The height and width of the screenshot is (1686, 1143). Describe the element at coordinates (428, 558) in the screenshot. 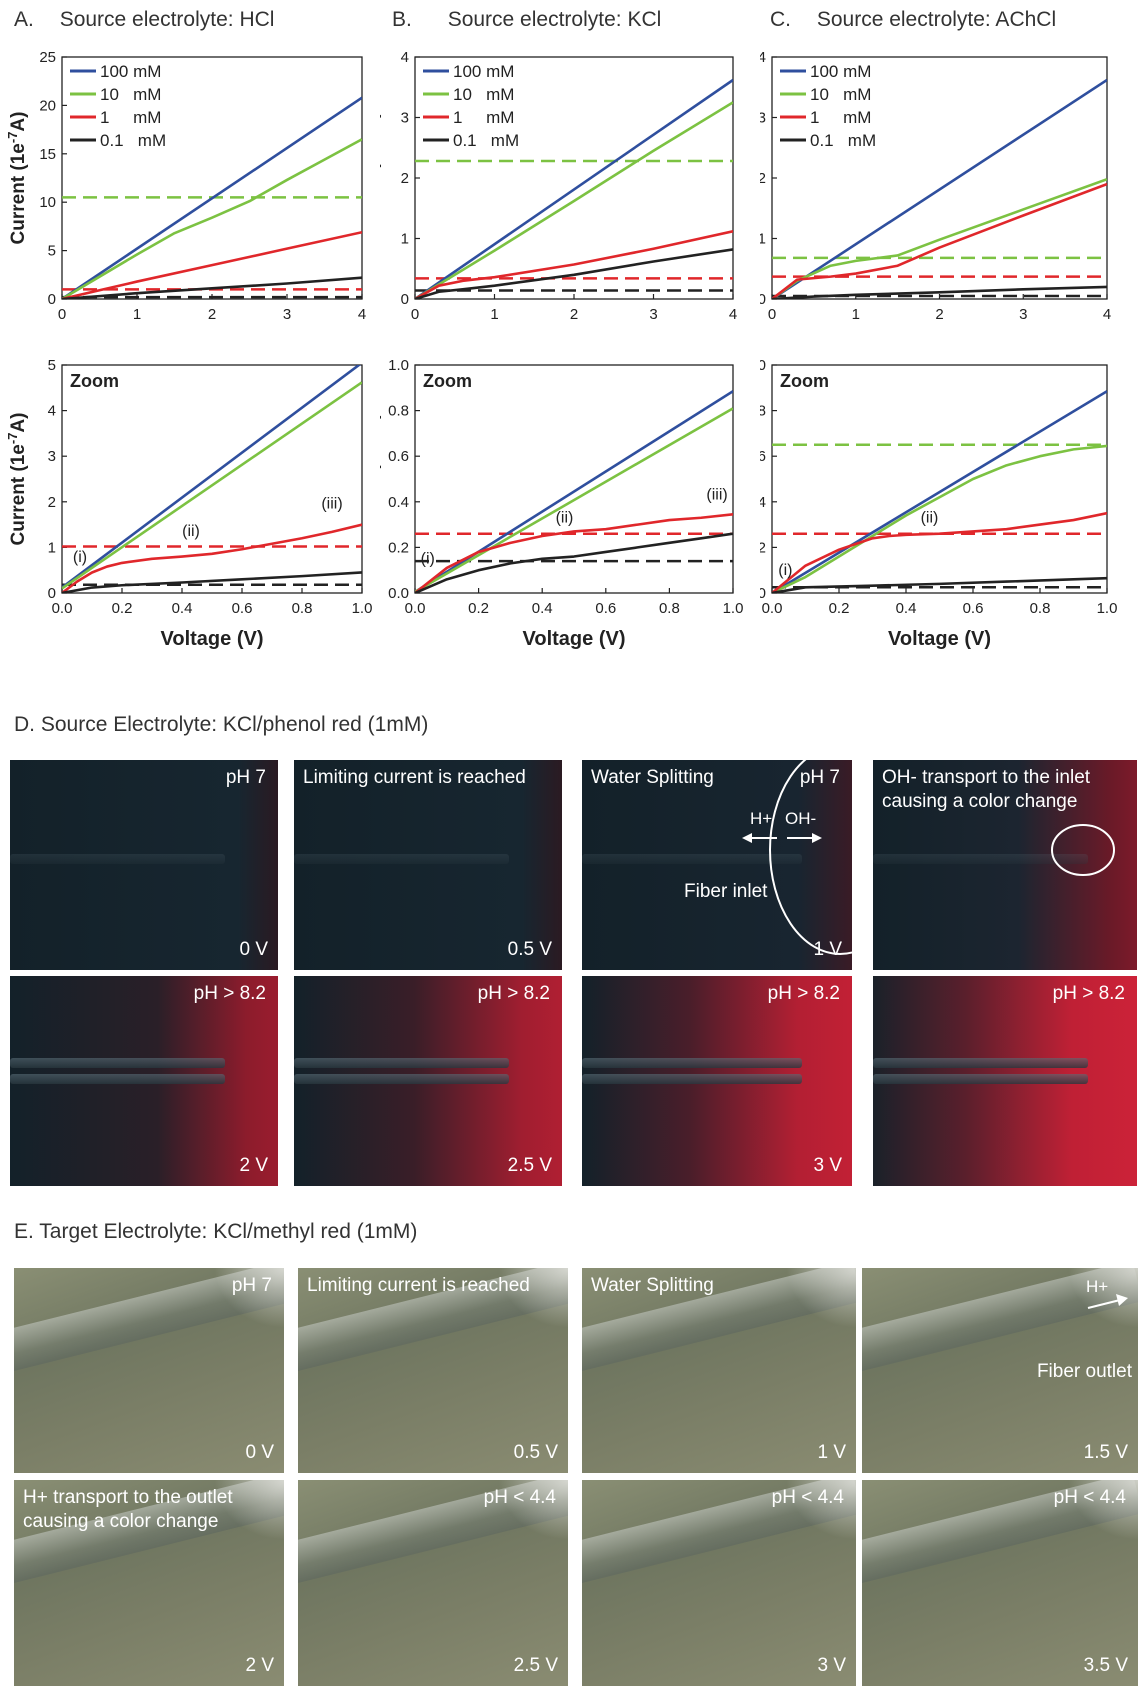

I see `annotation-label: (i)` at that location.